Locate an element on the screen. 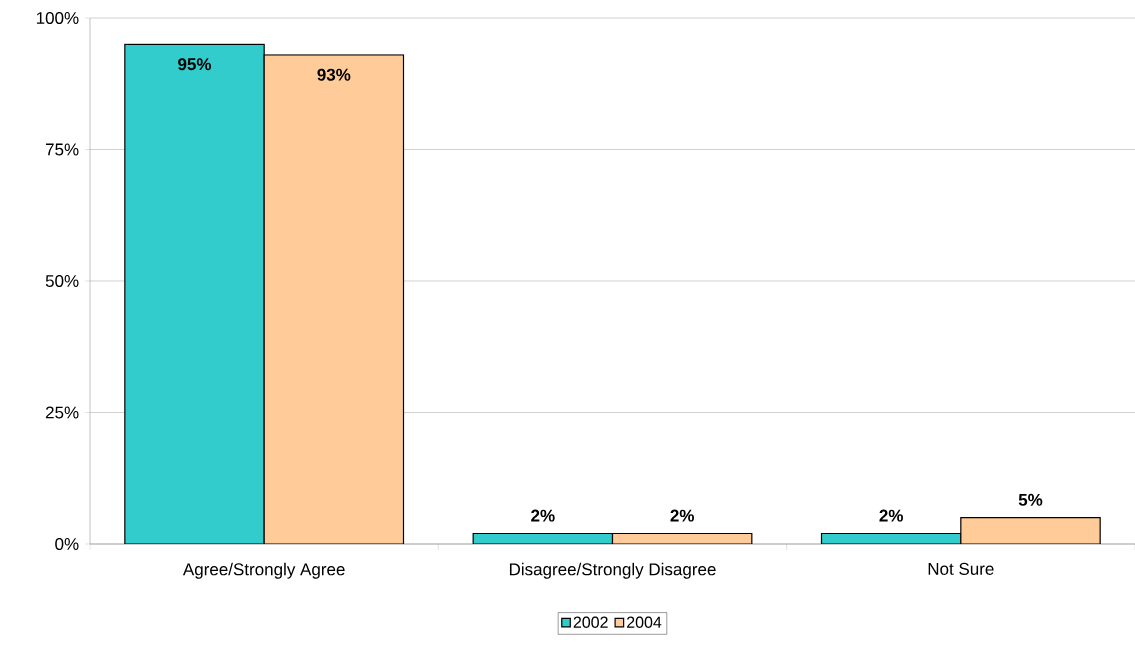 The image size is (1135, 662). y-tick-label: 75% is located at coordinates (62, 149).